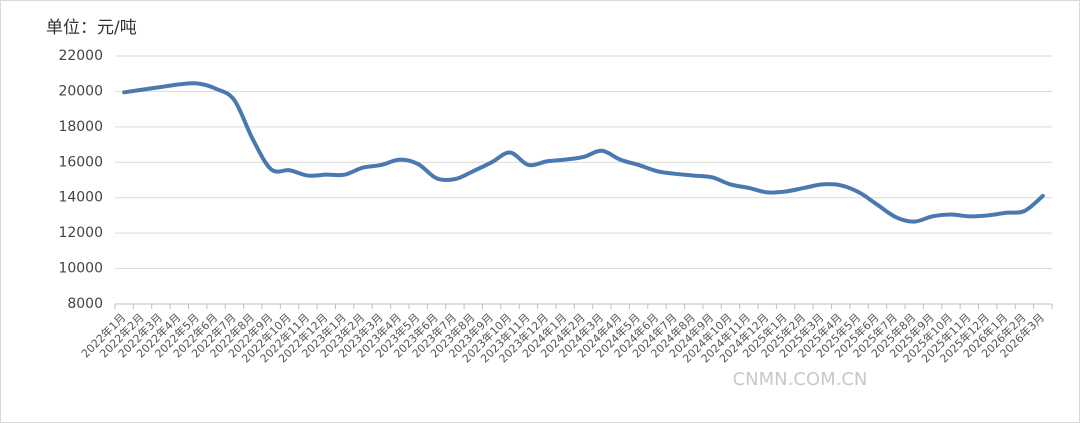 Image resolution: width=1080 pixels, height=423 pixels. Describe the element at coordinates (80, 162) in the screenshot. I see `y-tick-label: 16000` at that location.